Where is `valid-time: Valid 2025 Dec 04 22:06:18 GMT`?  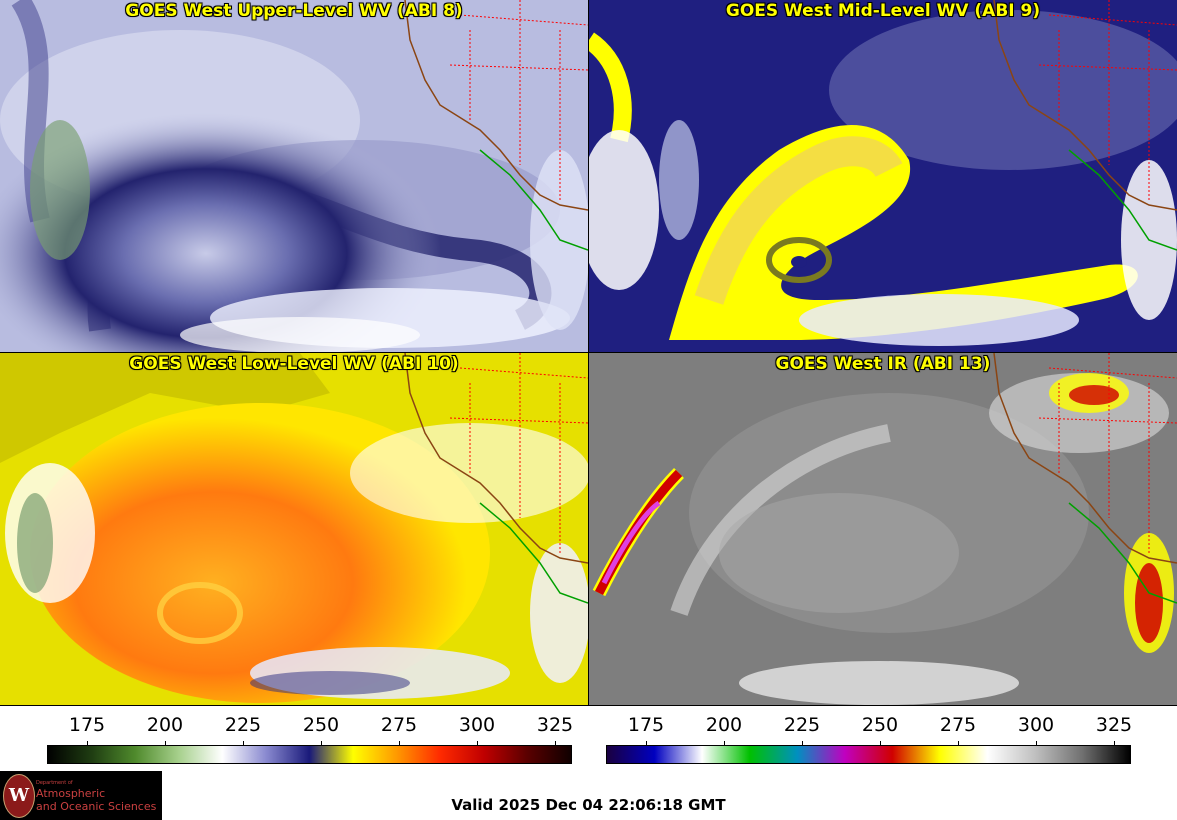
valid-time: Valid 2025 Dec 04 22:06:18 GMT is located at coordinates (588, 805).